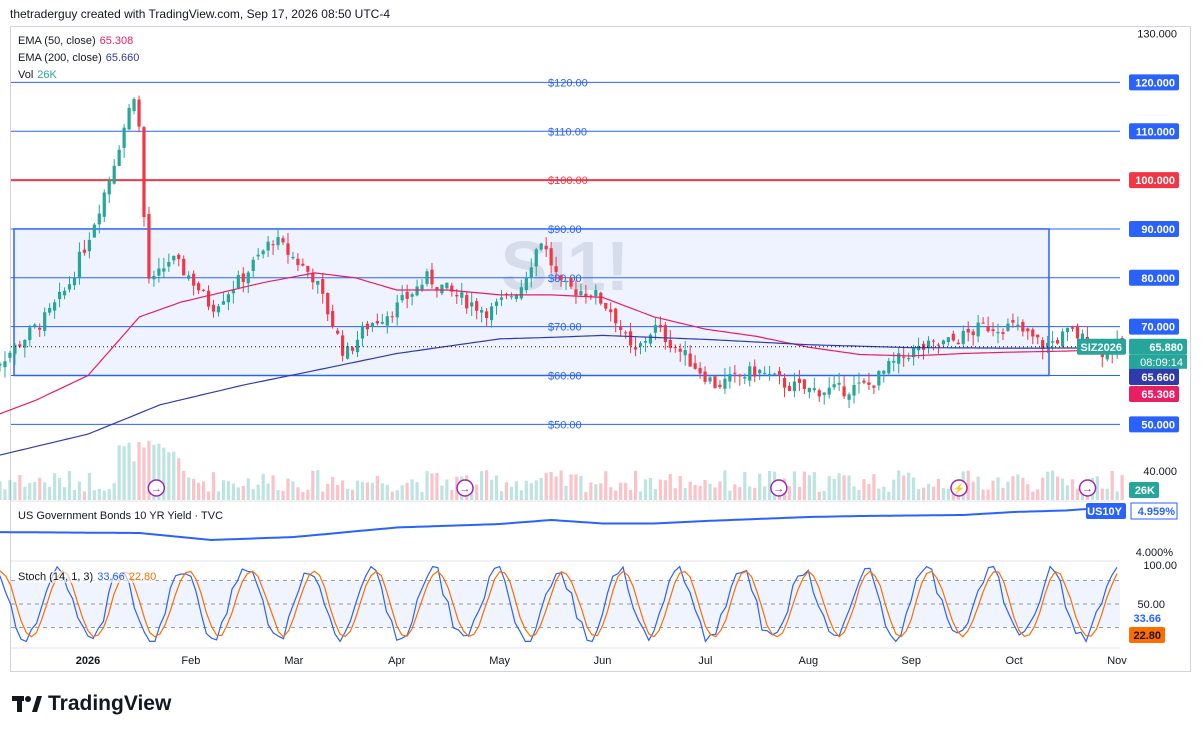 This screenshot has height=734, width=1202. I want to click on time-label-mar: Mar, so click(293, 661).